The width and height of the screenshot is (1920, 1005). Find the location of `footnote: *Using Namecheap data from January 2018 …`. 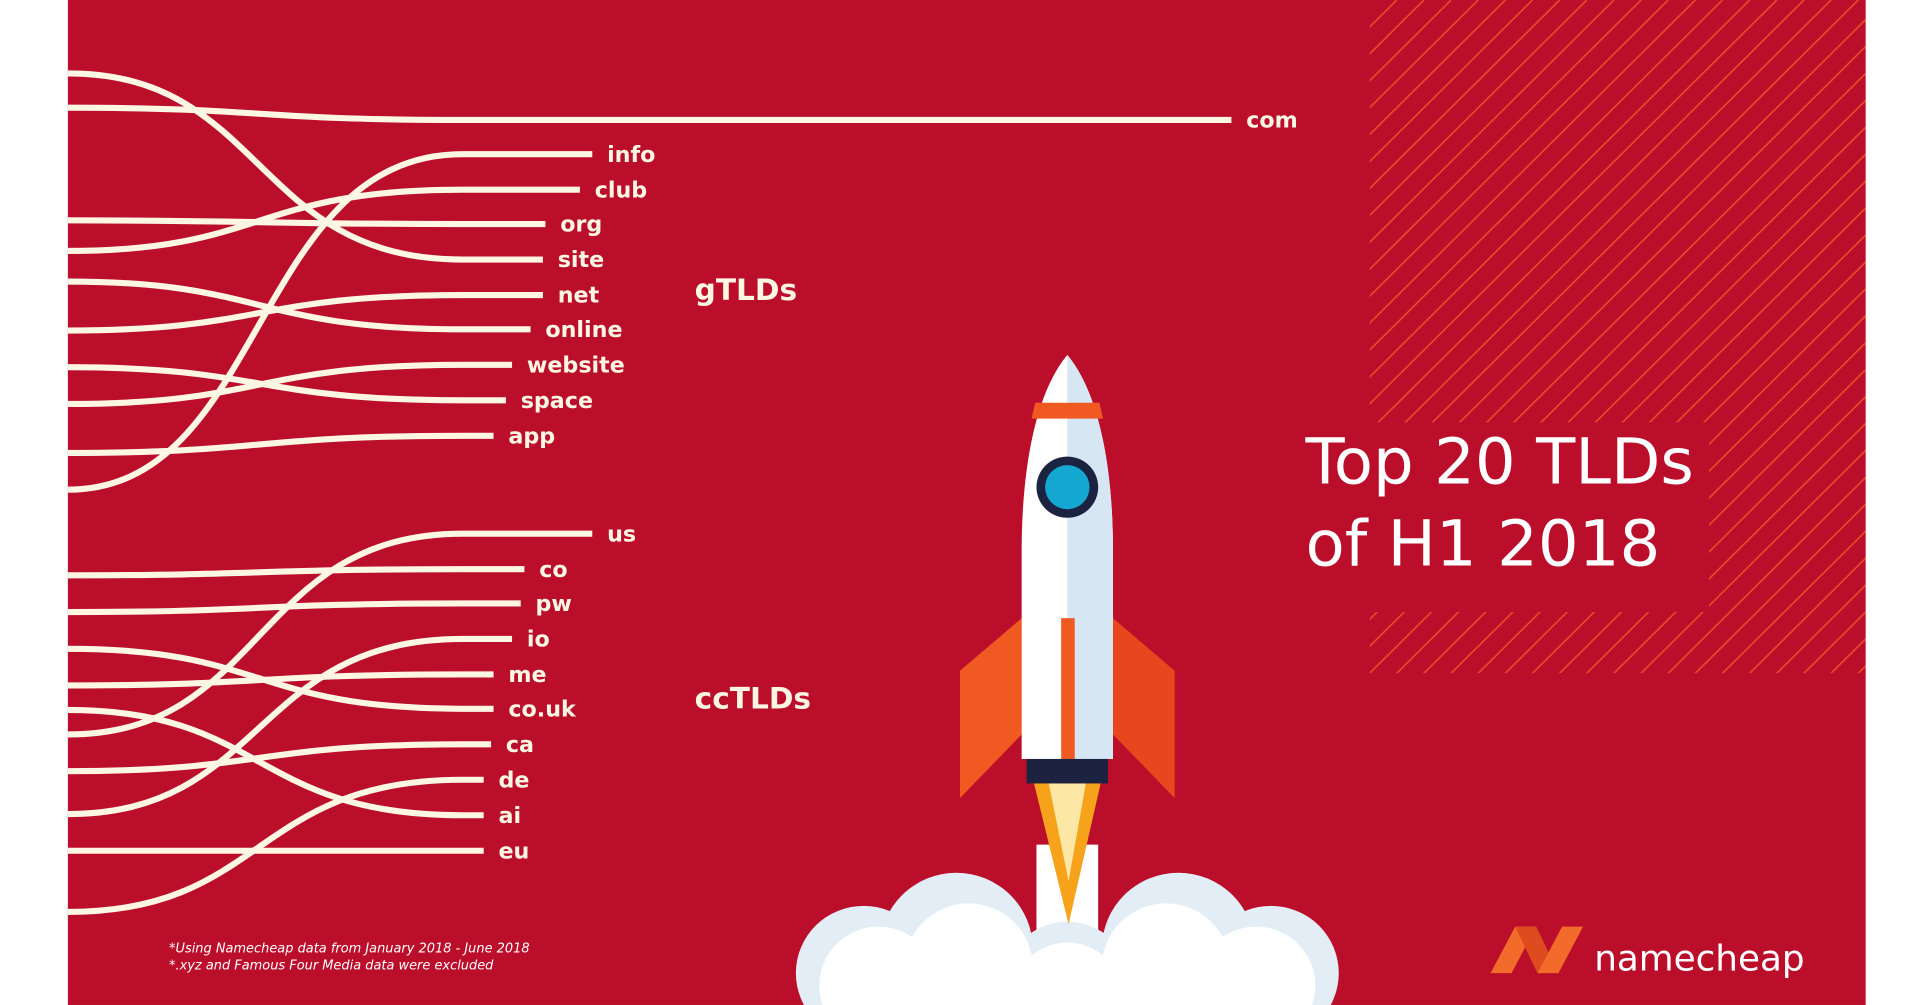

footnote: *Using Namecheap data from January 2018 … is located at coordinates (349, 948).